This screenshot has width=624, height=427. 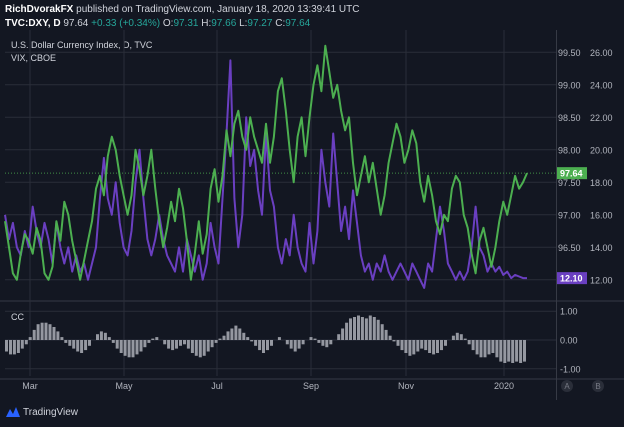 What do you see at coordinates (13, 412) in the screenshot?
I see `tradingview-logo-icon` at bounding box center [13, 412].